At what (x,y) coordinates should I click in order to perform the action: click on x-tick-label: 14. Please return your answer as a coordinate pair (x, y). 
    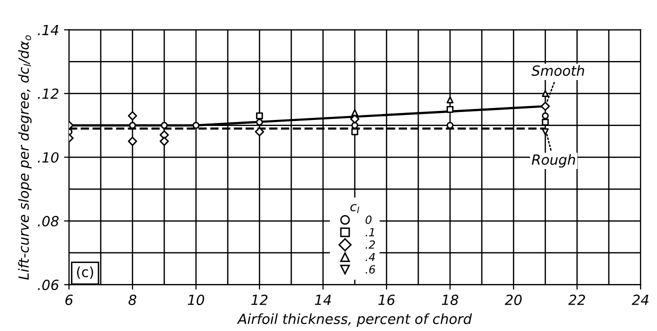
    Looking at the image, I should click on (322, 299).